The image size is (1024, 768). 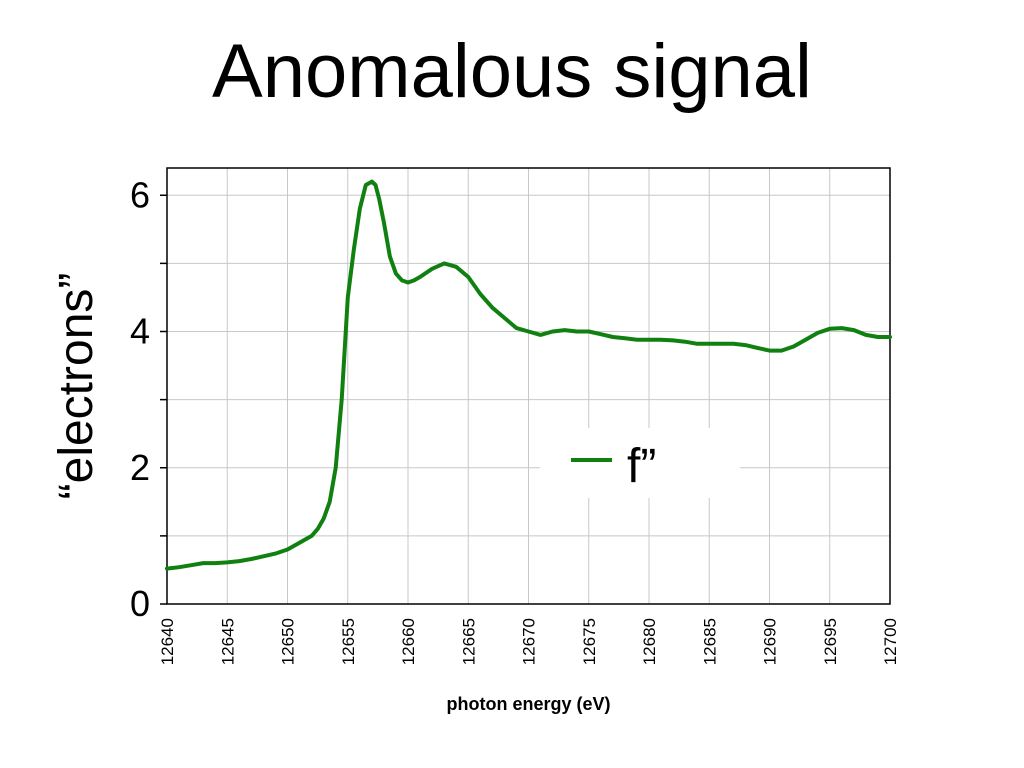 What do you see at coordinates (468, 641) in the screenshot?
I see `x-tick-label: 12665` at bounding box center [468, 641].